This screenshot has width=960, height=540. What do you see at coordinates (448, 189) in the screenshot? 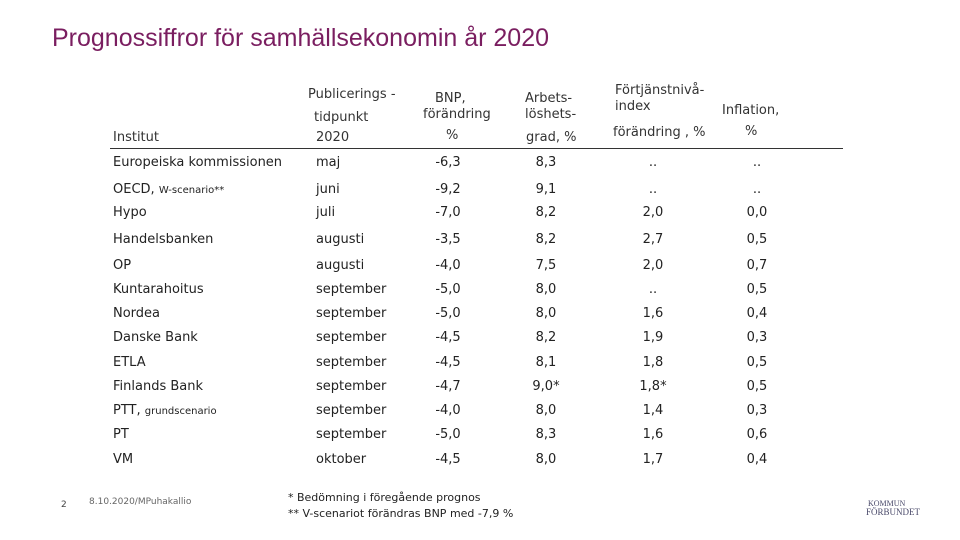
I see `row-bnp: -9,2` at bounding box center [448, 189].